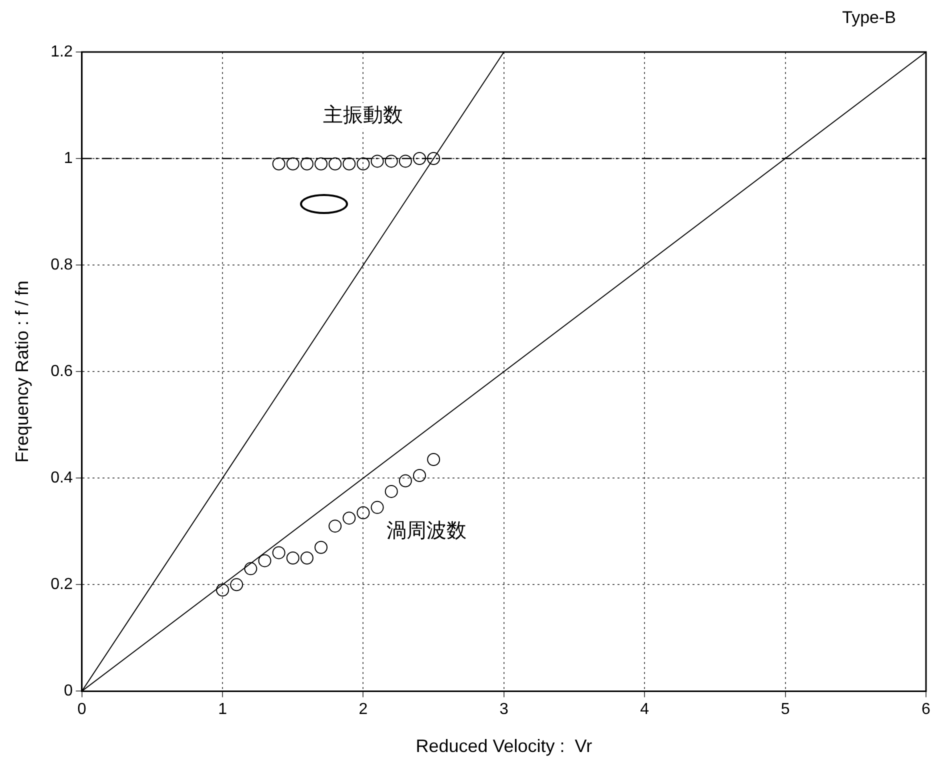  I want to click on x-tick-label: 0, so click(81, 709).